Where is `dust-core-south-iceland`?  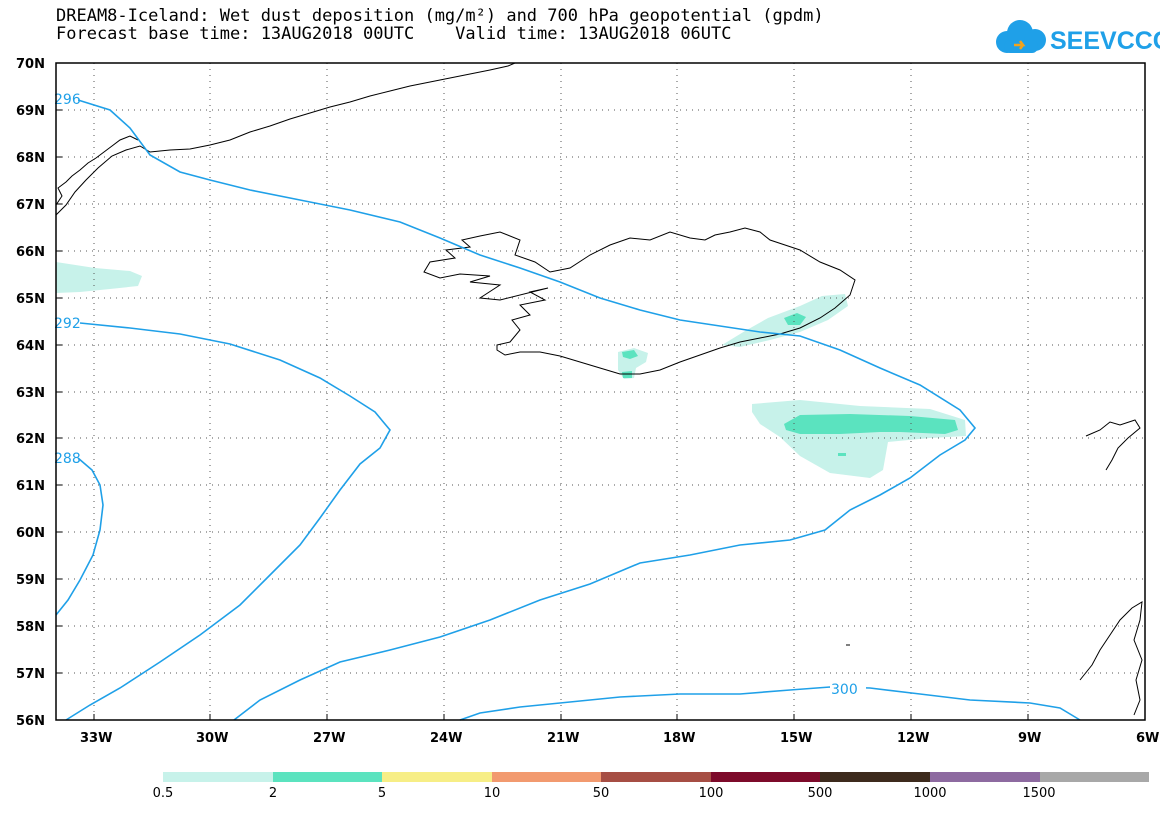 dust-core-south-iceland is located at coordinates (630, 354).